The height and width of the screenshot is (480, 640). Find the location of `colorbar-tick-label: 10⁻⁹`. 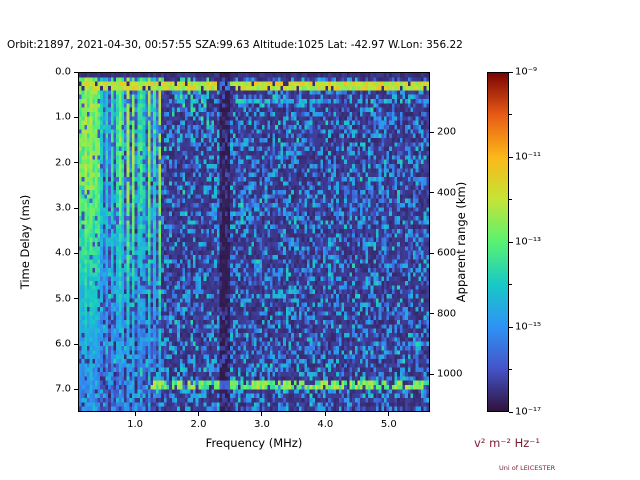

colorbar-tick-label: 10⁻⁹ is located at coordinates (526, 72).